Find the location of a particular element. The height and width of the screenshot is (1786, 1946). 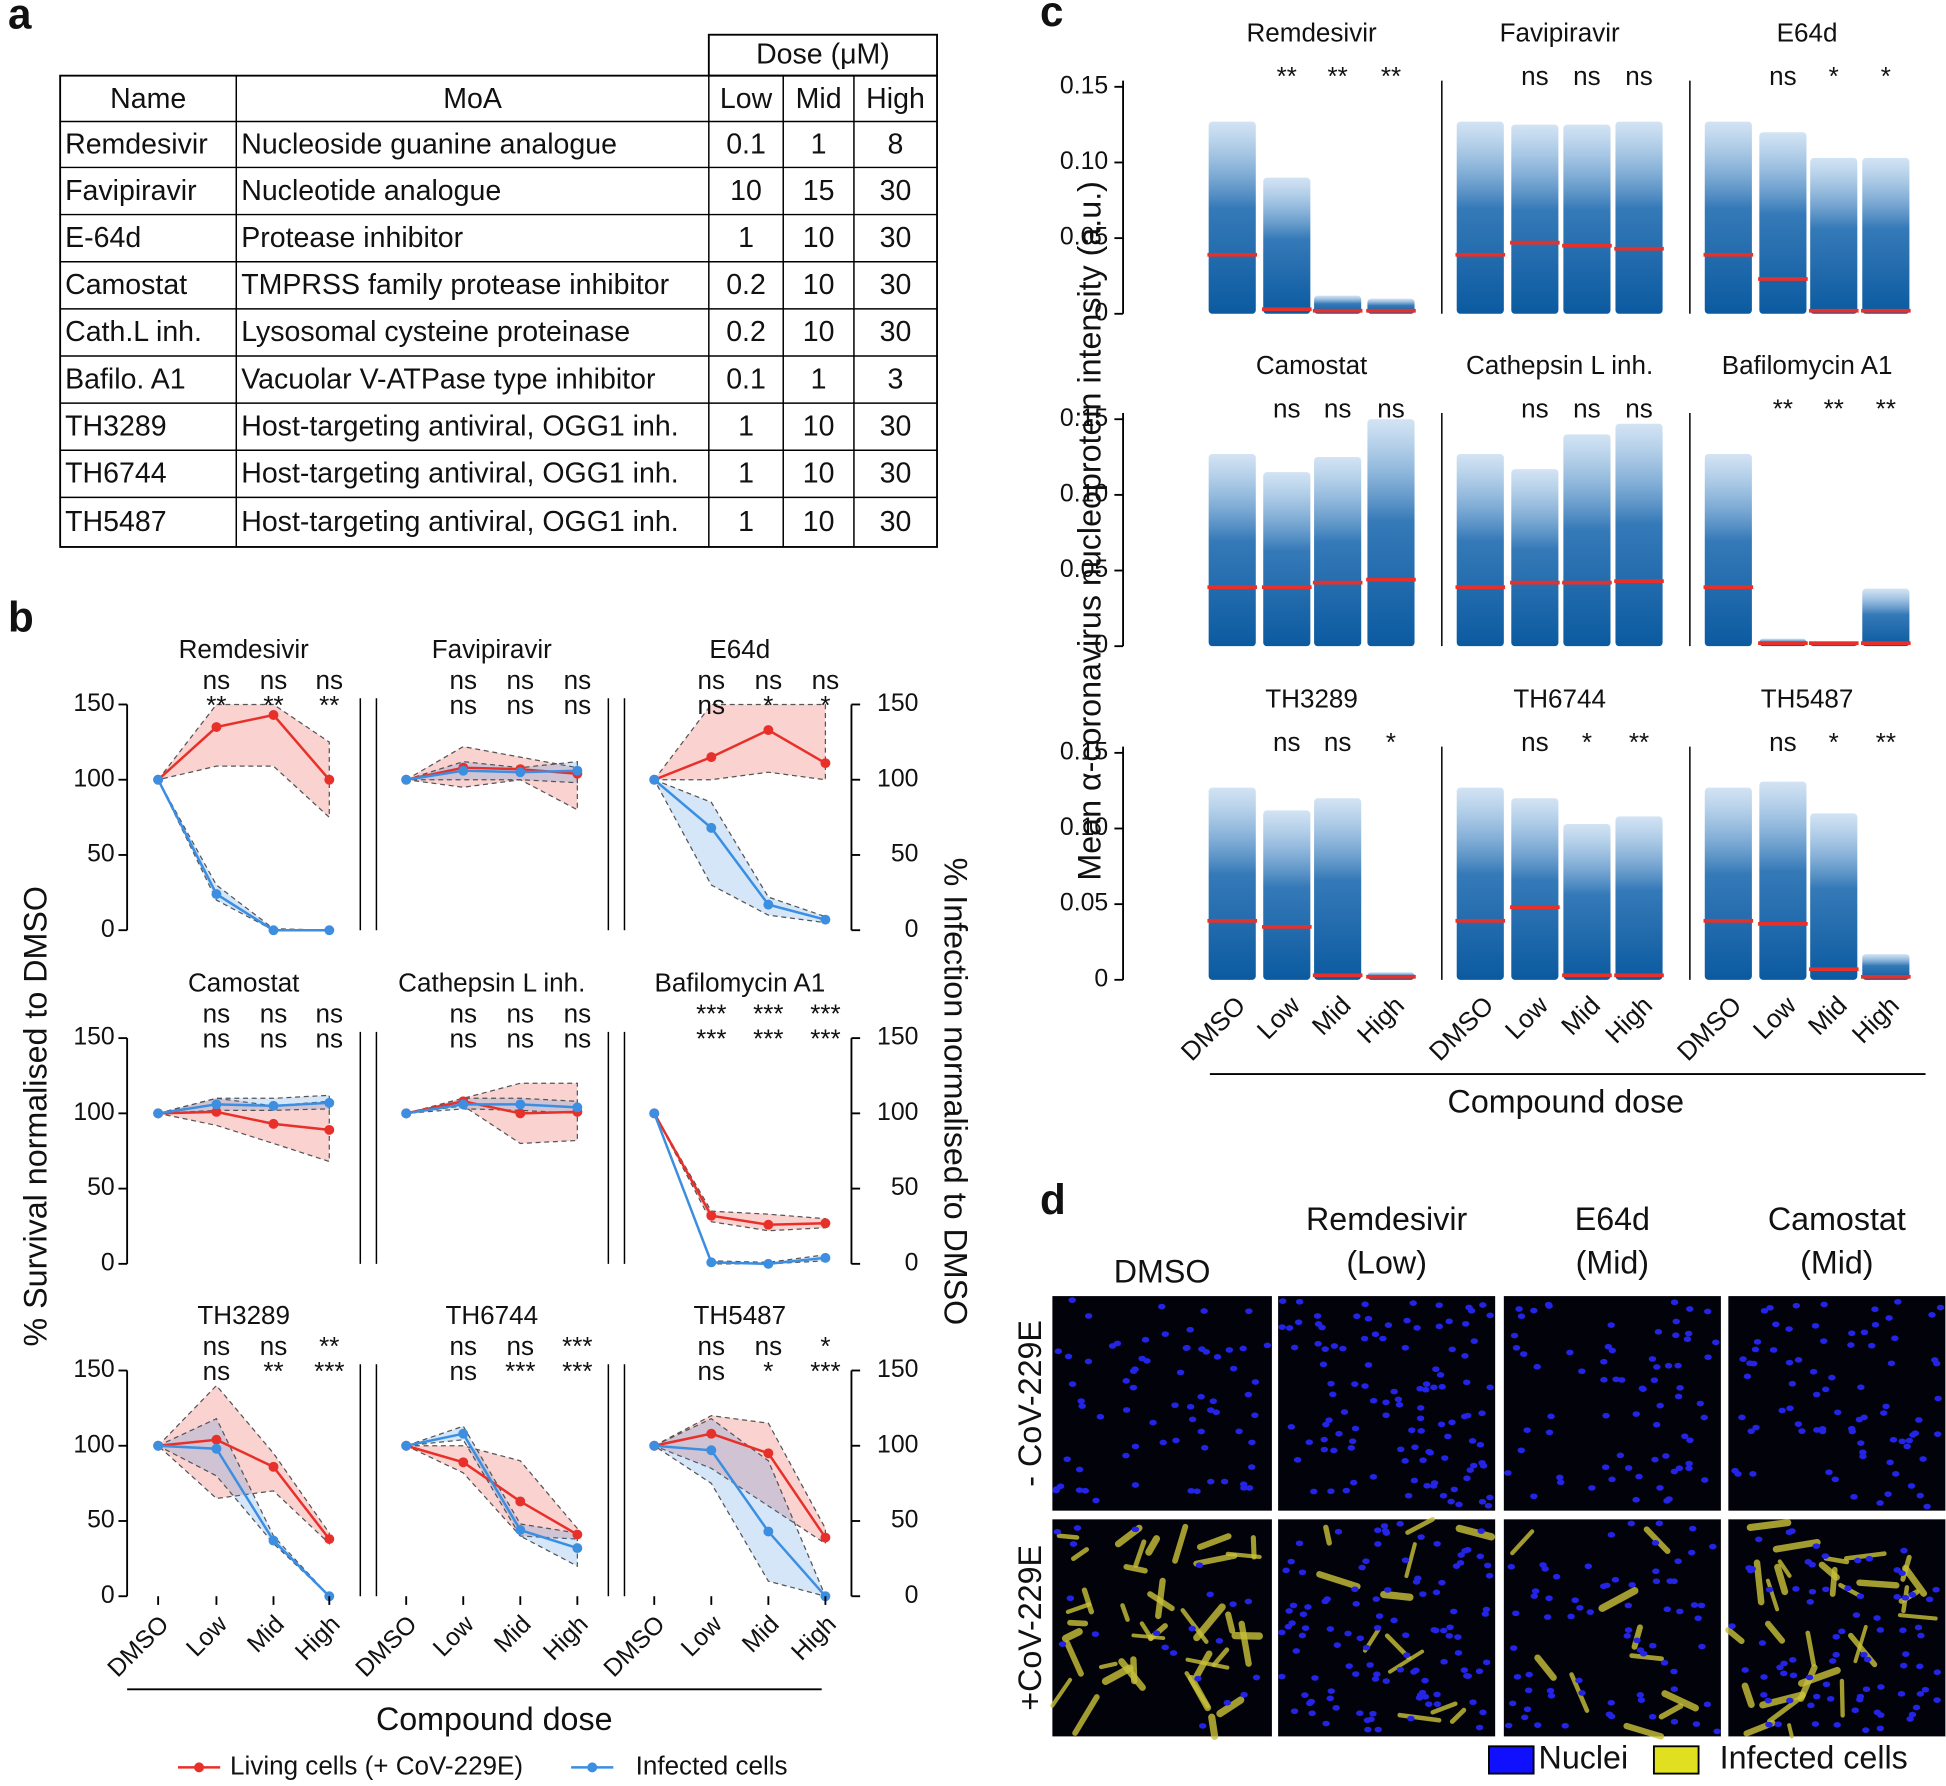

table-dose-header: Dose (μM) is located at coordinates (823, 54).